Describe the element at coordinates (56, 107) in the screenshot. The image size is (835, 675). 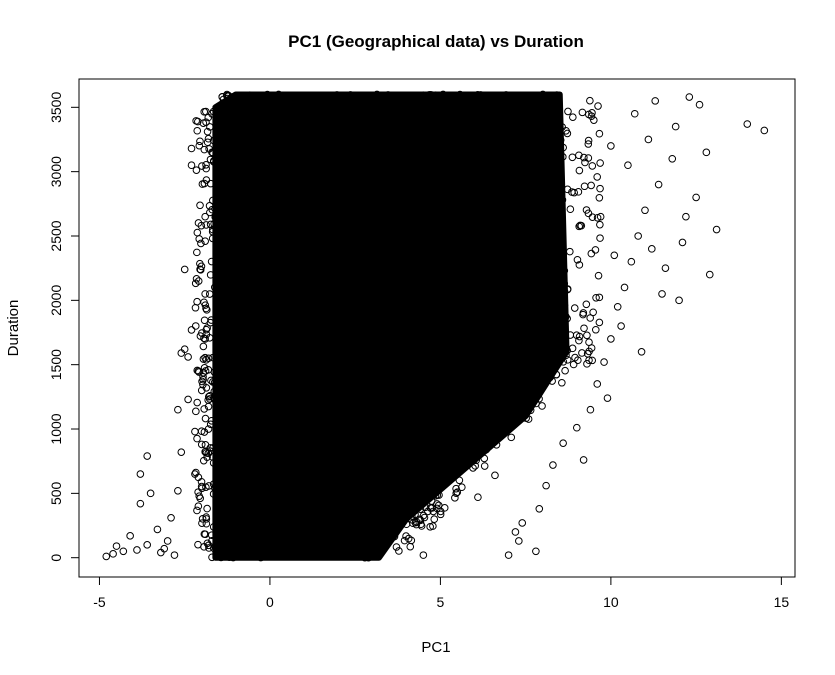
I see `y-tick-label: 3500` at that location.